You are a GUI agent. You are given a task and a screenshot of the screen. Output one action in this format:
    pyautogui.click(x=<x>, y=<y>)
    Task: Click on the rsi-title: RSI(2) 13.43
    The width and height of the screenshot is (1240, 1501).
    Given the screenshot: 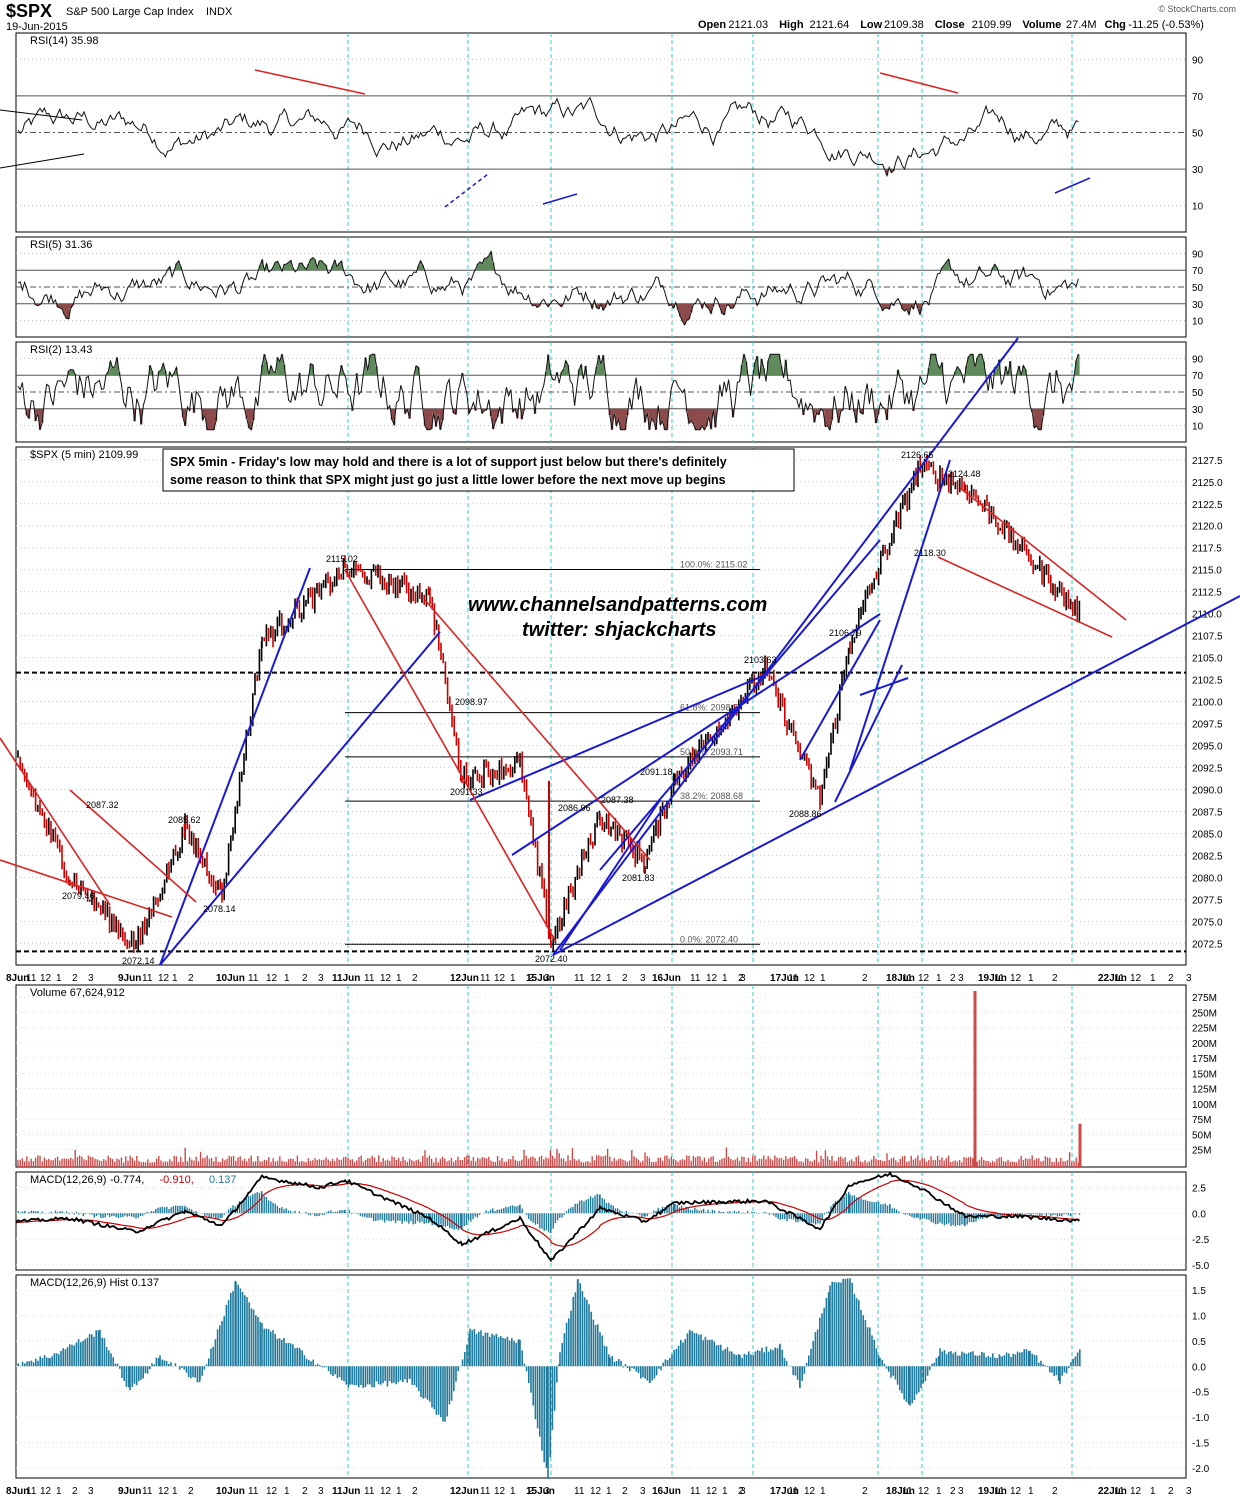 What is the action you would take?
    pyautogui.click(x=61, y=350)
    